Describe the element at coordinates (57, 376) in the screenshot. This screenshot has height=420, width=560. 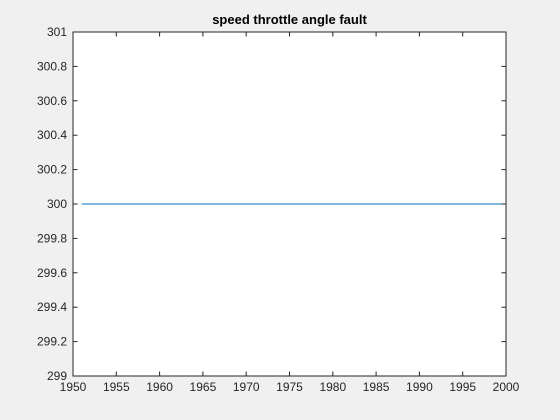
I see `y-tick-label: 299` at that location.